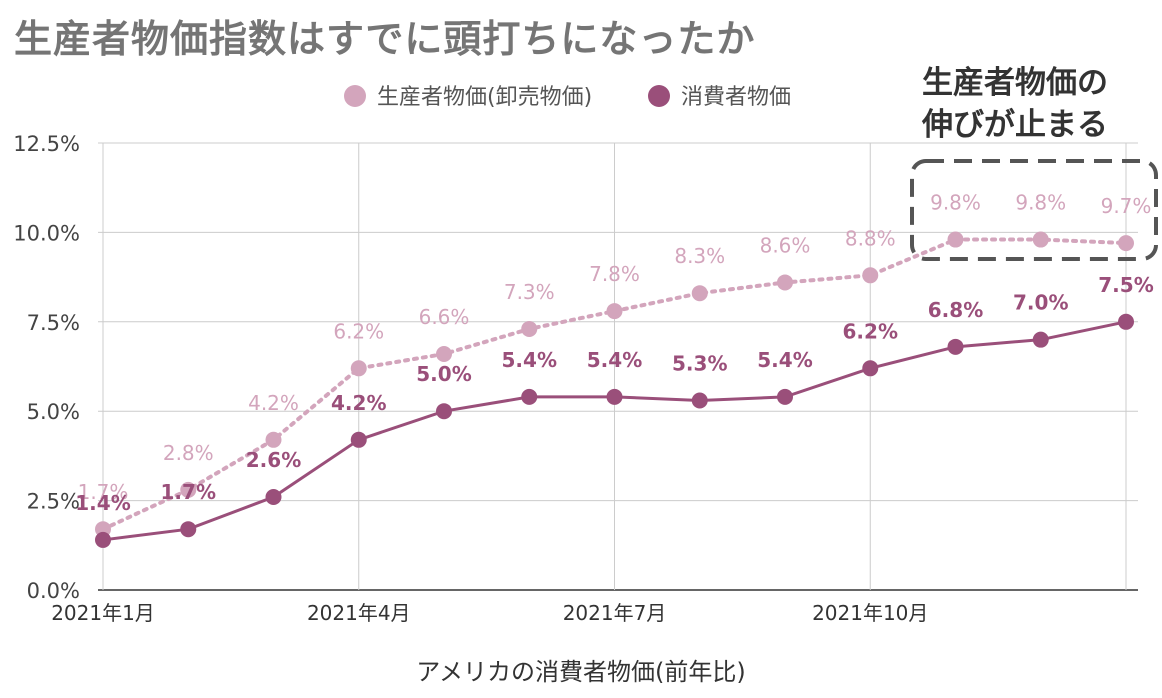 Image resolution: width=1162 pixels, height=698 pixels. Describe the element at coordinates (46, 144) in the screenshot. I see `y-tick-label: 12.5%` at that location.